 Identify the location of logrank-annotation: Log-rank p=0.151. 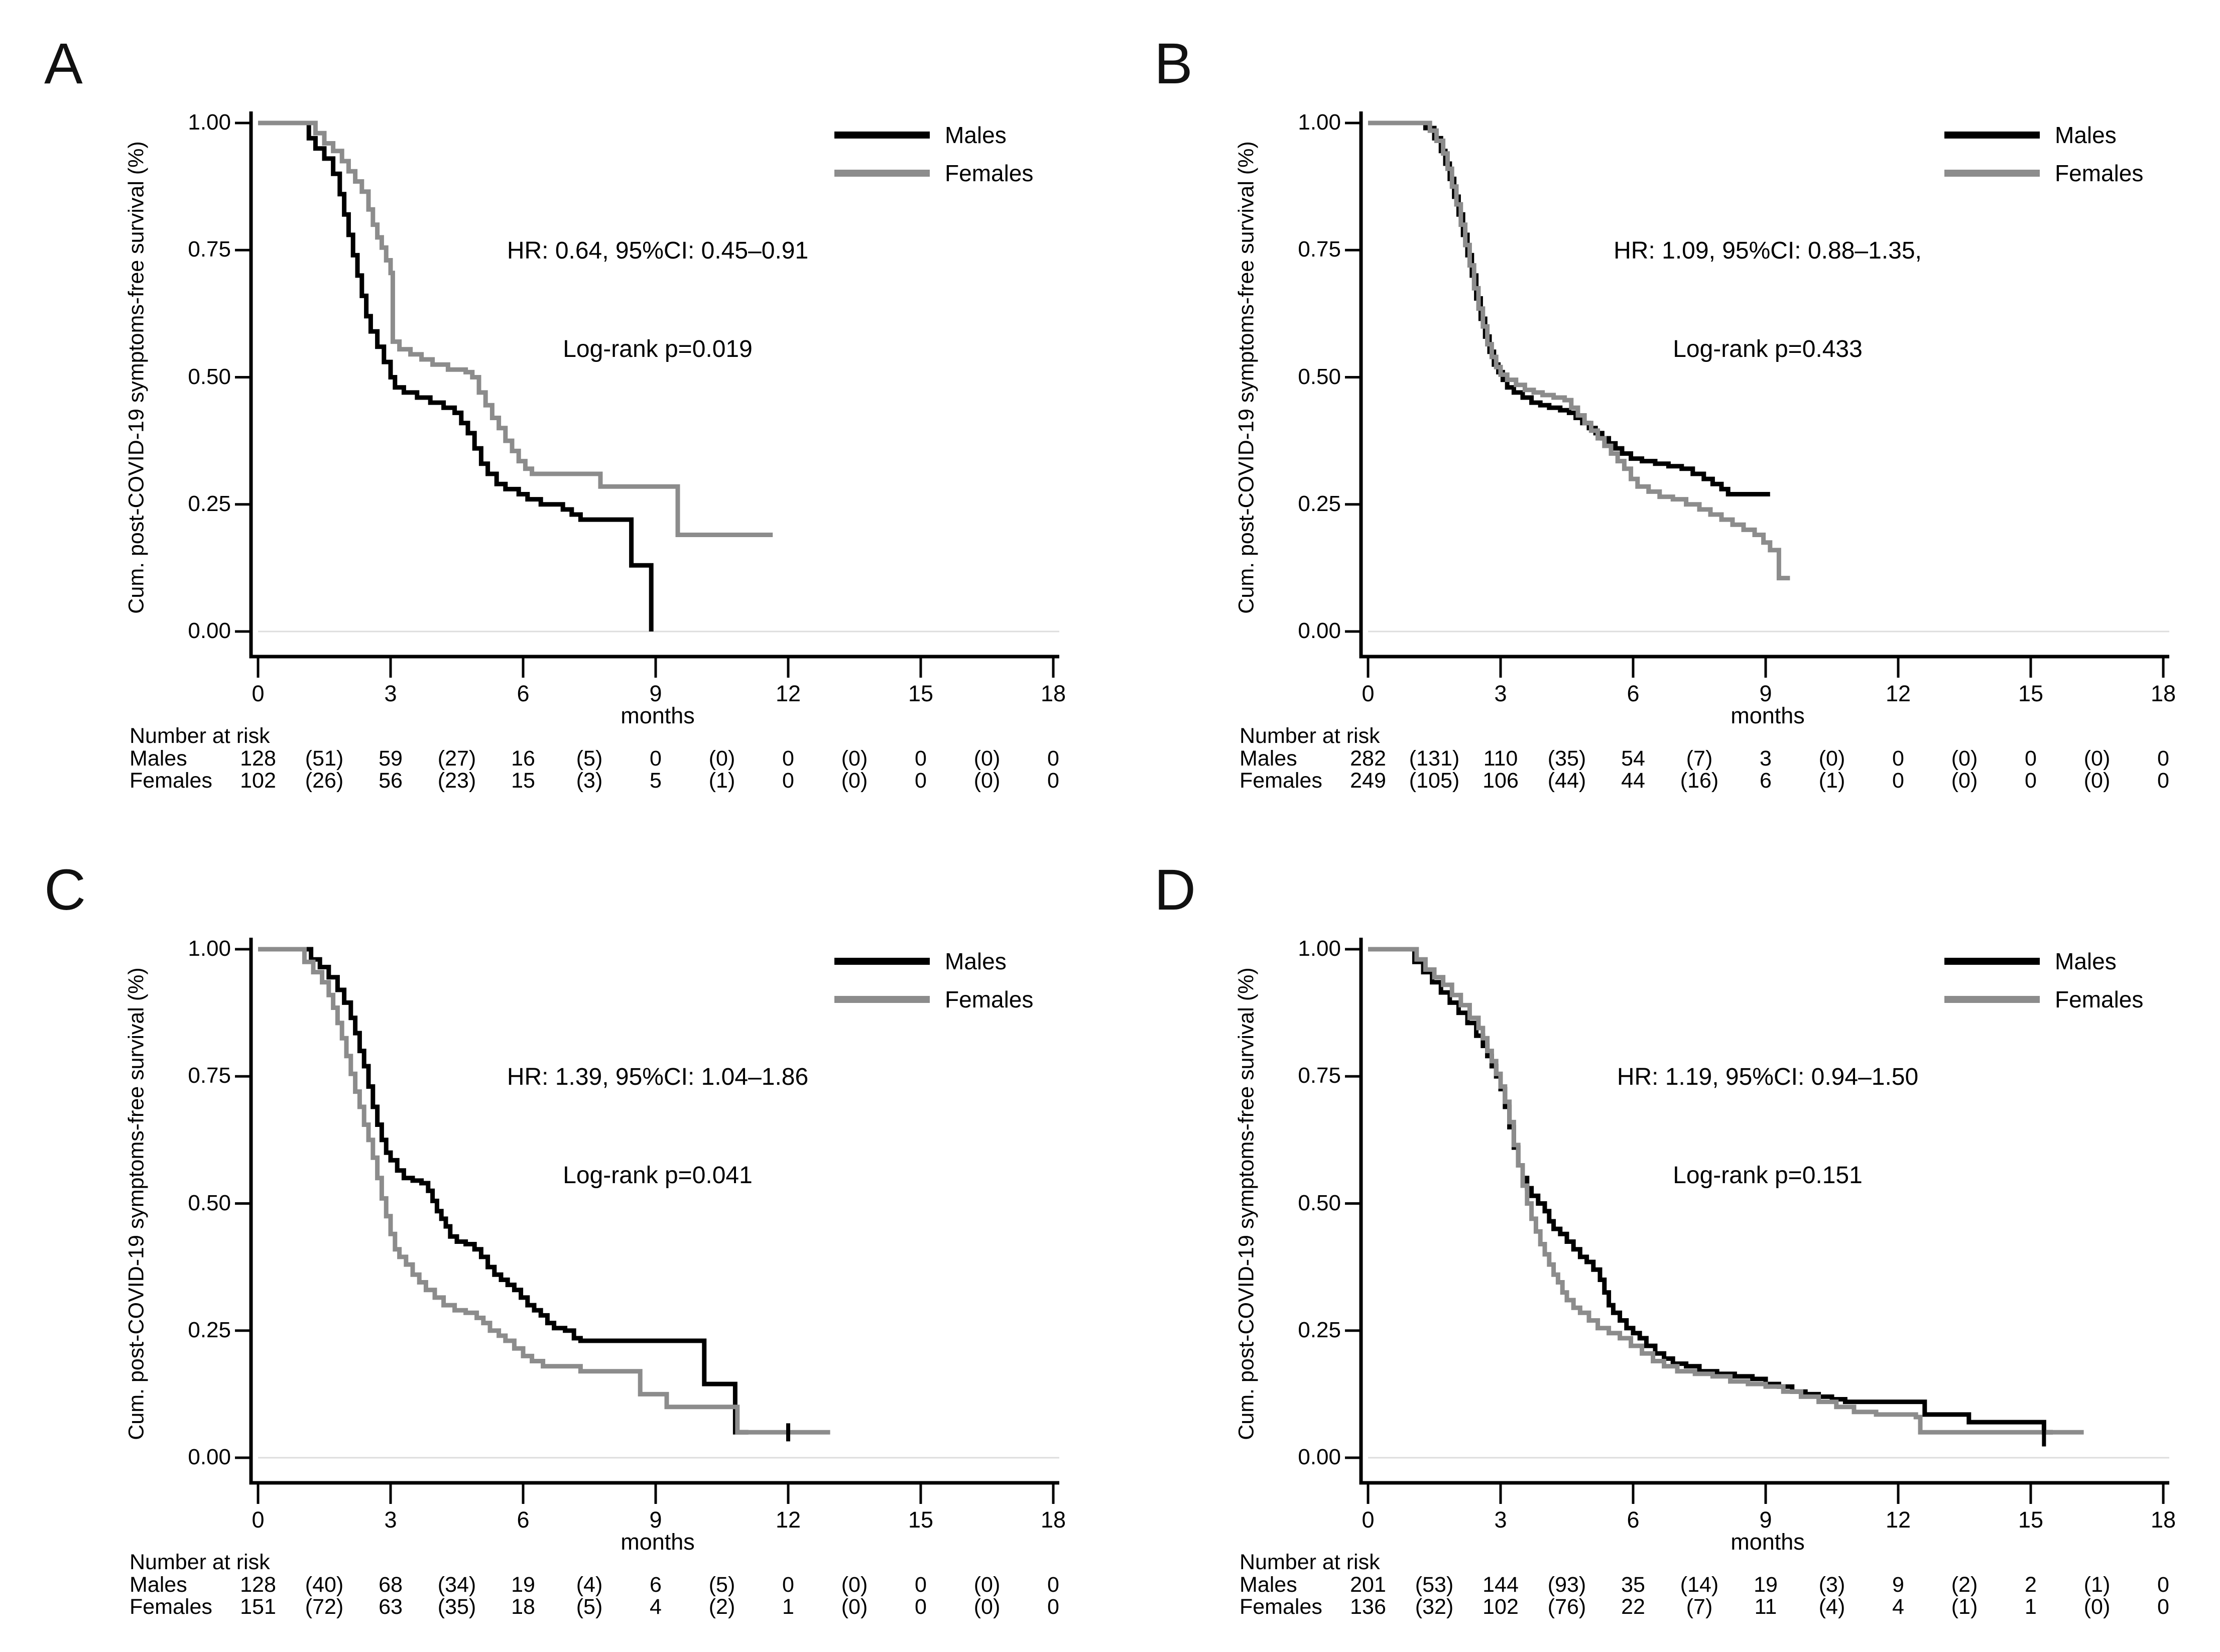
(1768, 1175).